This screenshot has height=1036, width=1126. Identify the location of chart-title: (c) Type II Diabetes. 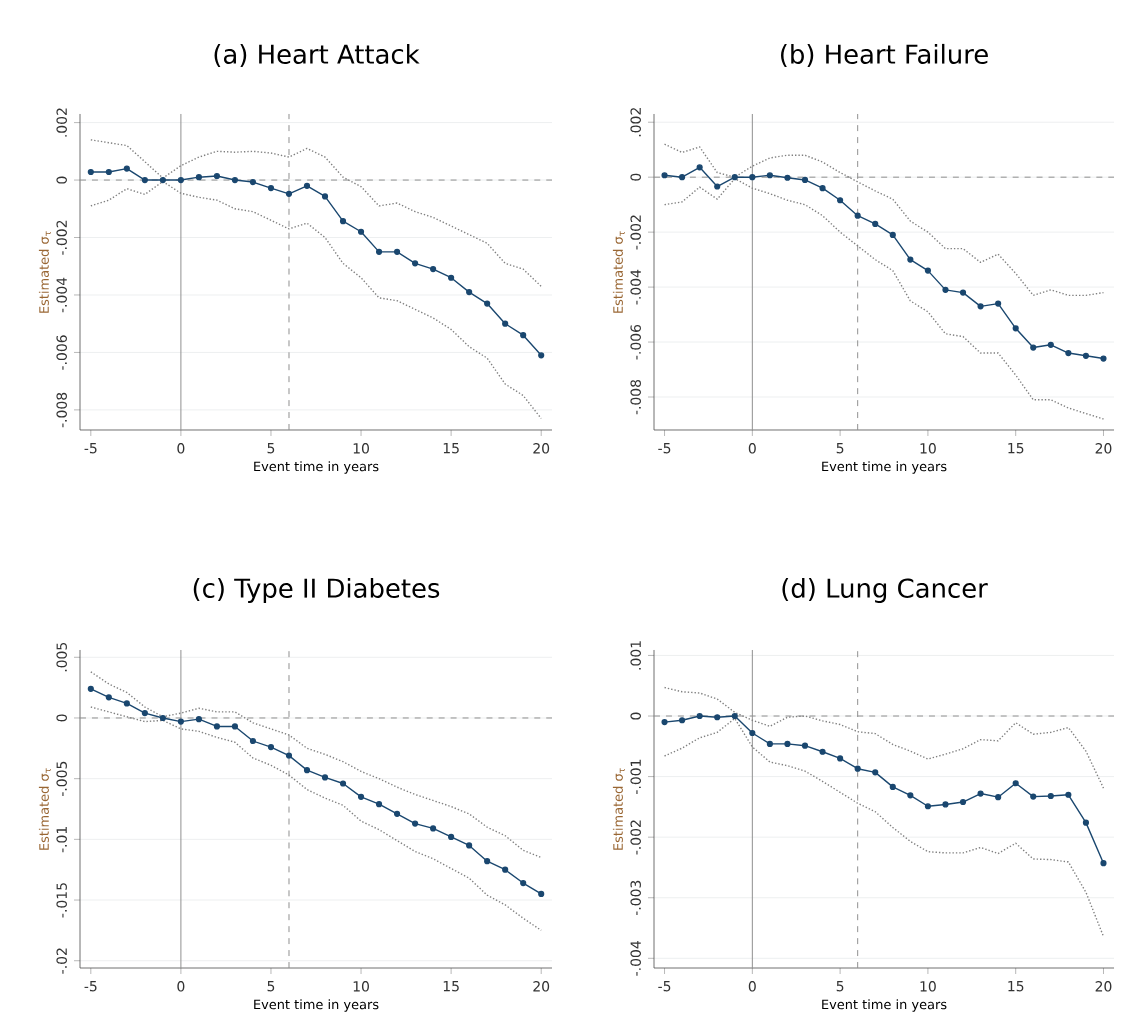
(316, 590).